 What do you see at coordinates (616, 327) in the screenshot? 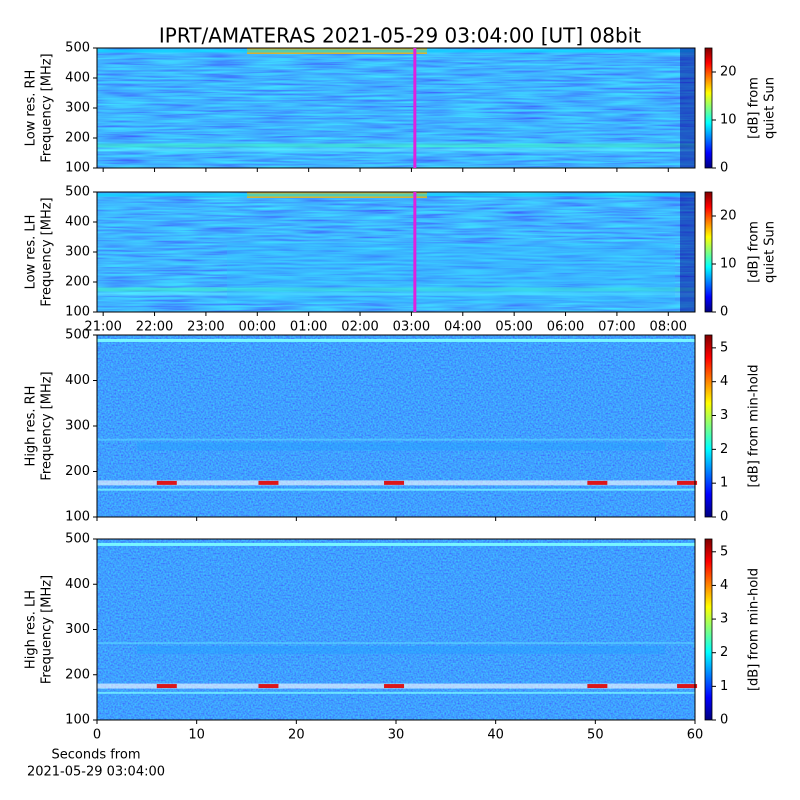
I see `x-tick-label: 07:00` at bounding box center [616, 327].